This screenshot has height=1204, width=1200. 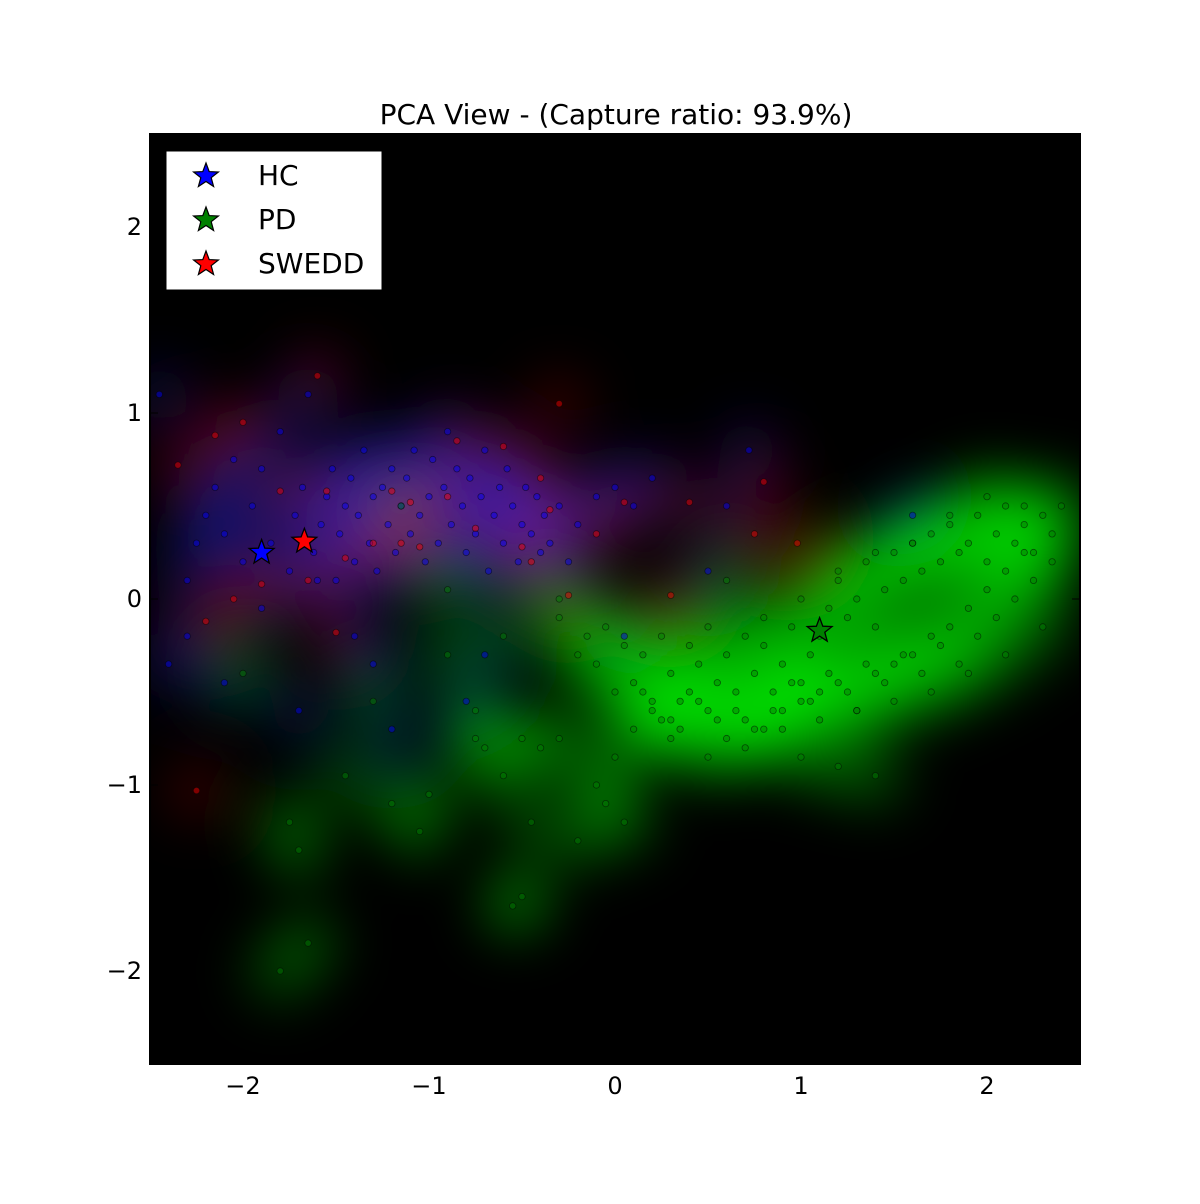 What do you see at coordinates (800, 1086) in the screenshot?
I see `x-tick-label: 1` at bounding box center [800, 1086].